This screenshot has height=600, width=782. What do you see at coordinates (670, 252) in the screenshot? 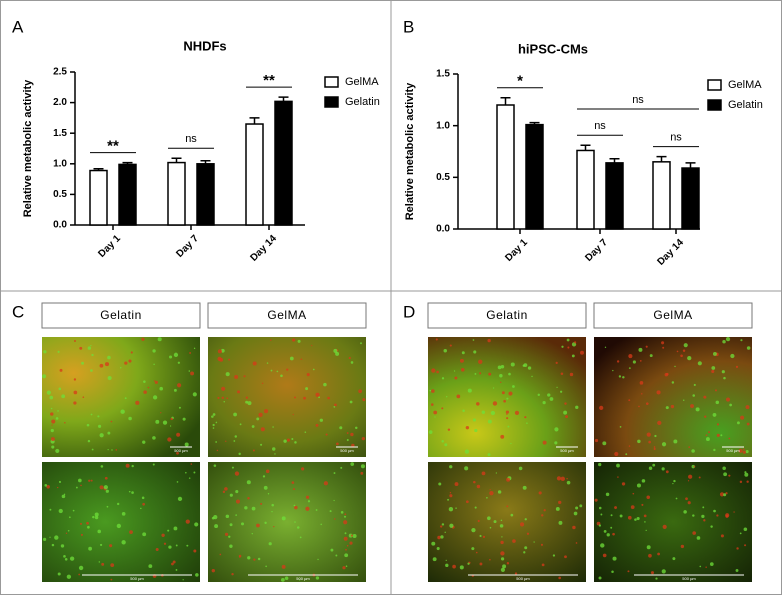
I see `x-tick-label: Day 14` at bounding box center [670, 252].